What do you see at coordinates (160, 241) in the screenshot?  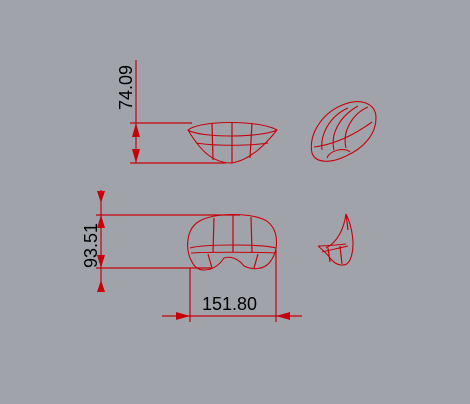 I see `dimension-bottom-vertical: 93.51` at bounding box center [160, 241].